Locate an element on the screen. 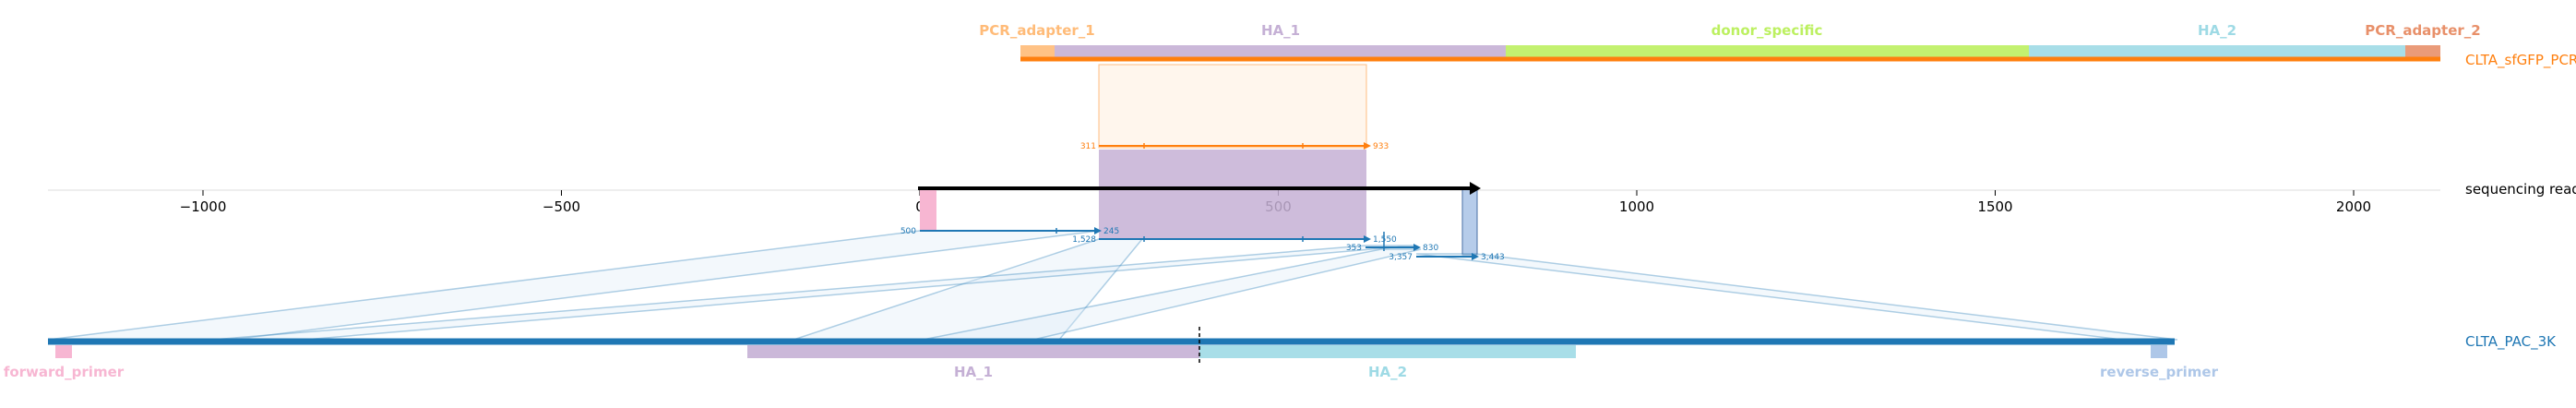 The height and width of the screenshot is (408, 2576). read-forward-primer-block is located at coordinates (928, 209).